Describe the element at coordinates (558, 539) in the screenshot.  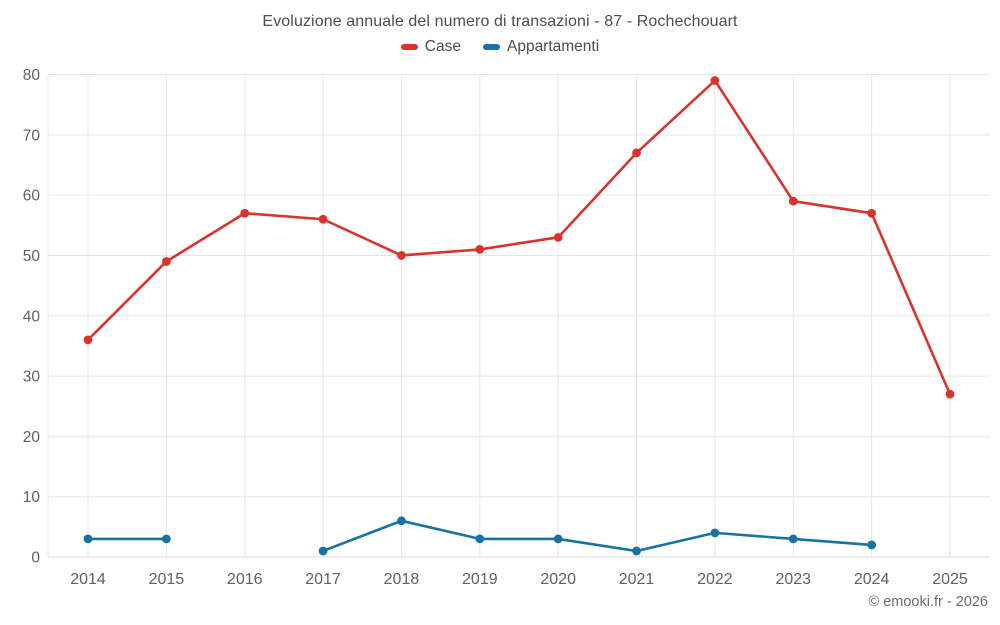
I see `appartamenti-point-2020` at that location.